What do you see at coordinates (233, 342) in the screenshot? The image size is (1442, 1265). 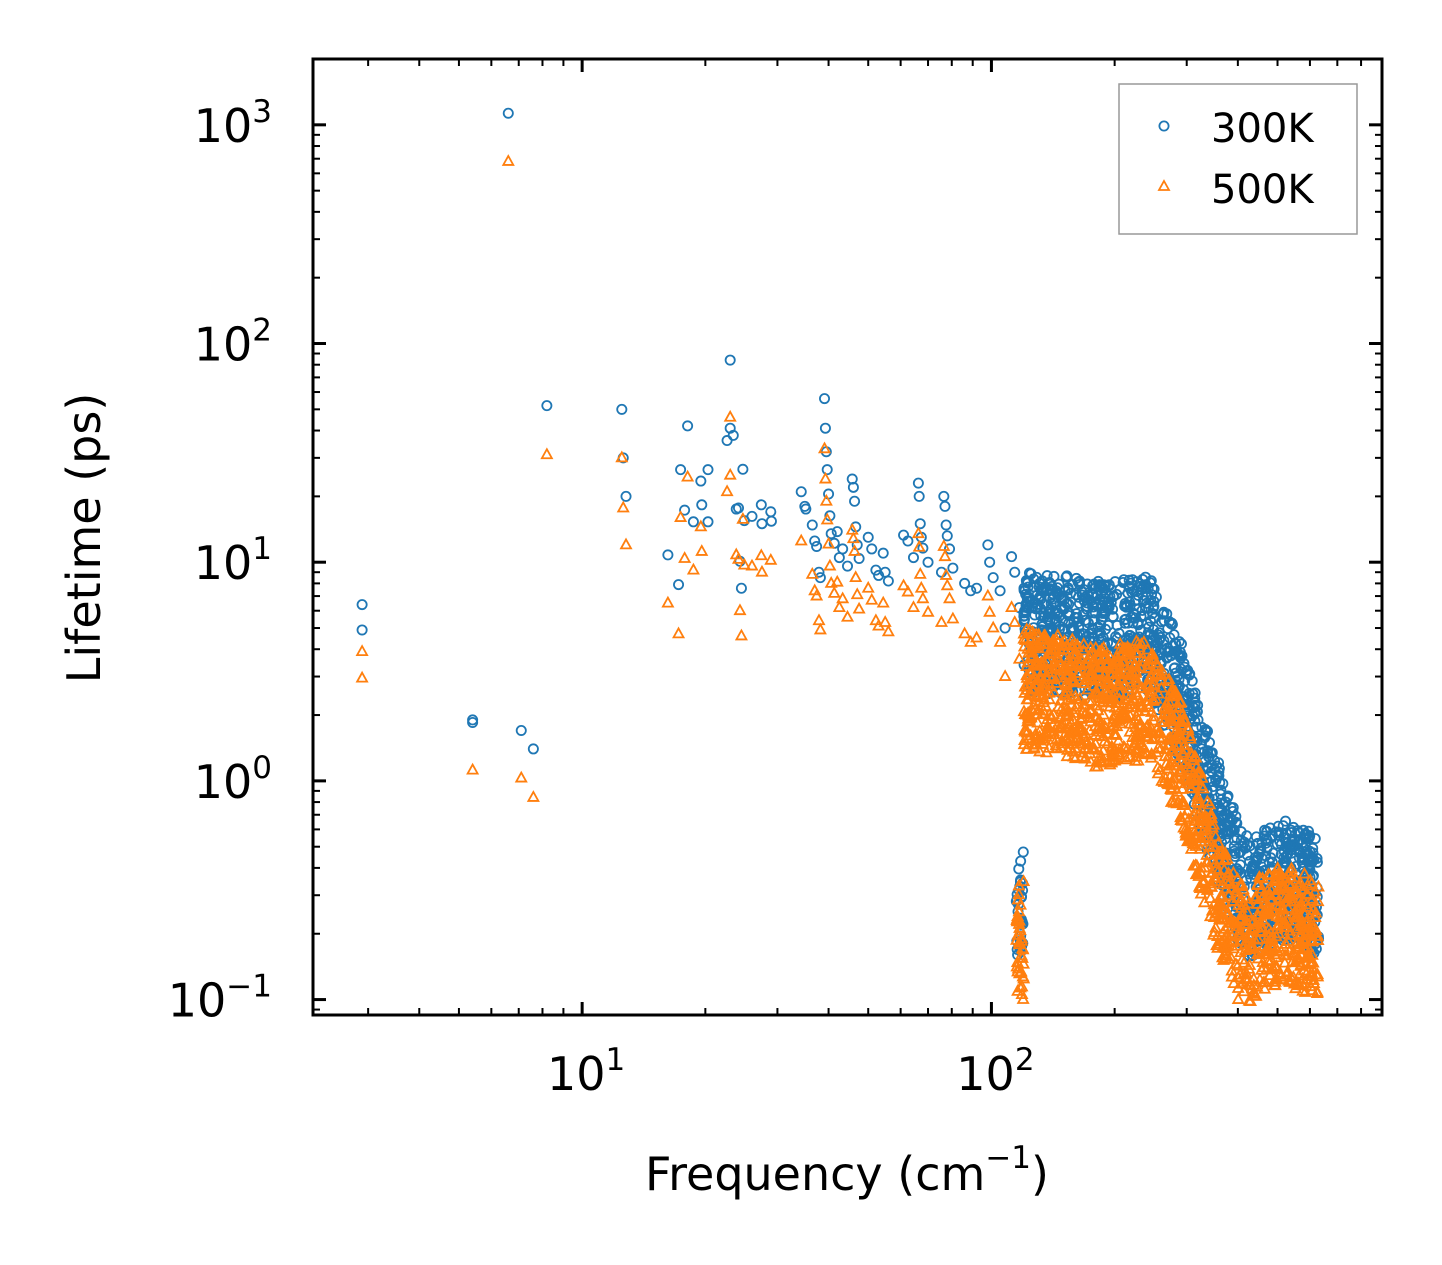 I see `y-tick-label: 102` at bounding box center [233, 342].